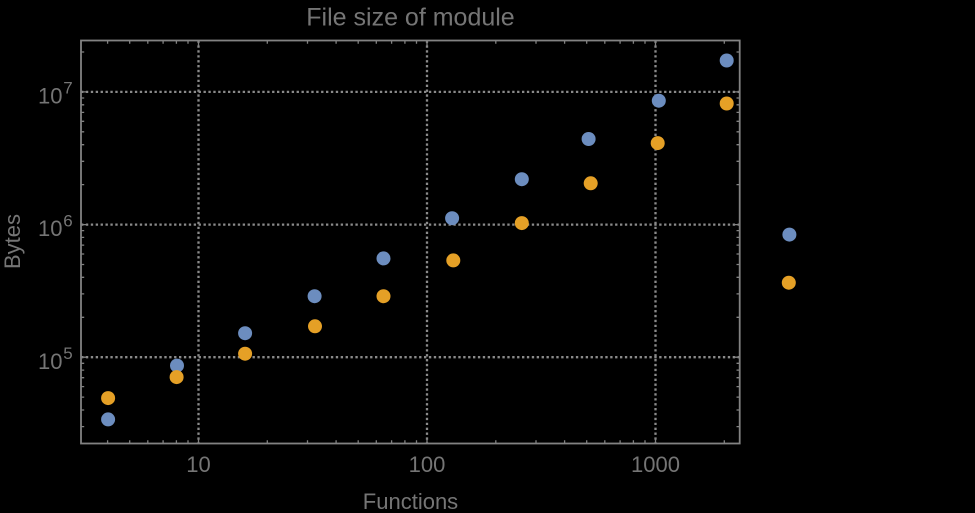  Describe the element at coordinates (410, 17) in the screenshot. I see `svg-text: File size of module` at that location.